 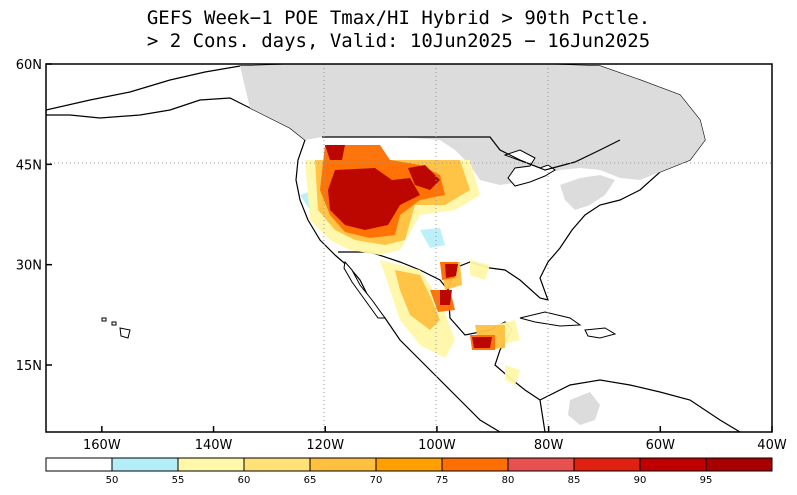 What do you see at coordinates (29, 165) in the screenshot?
I see `lat-label: 45N` at bounding box center [29, 165].